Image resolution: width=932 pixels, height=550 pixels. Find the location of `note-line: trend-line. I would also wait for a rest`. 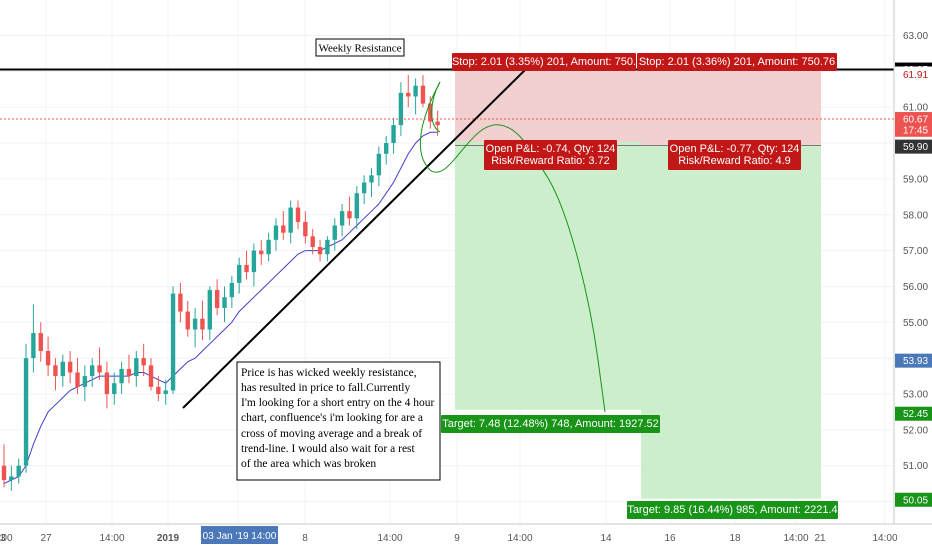

note-line: trend-line. I would also wait for a rest is located at coordinates (328, 449).